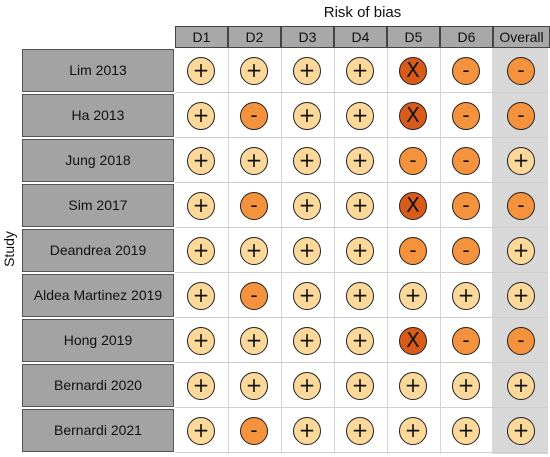 The width and height of the screenshot is (550, 457). Describe the element at coordinates (98, 385) in the screenshot. I see `study-label: Bernardi 2020` at that location.